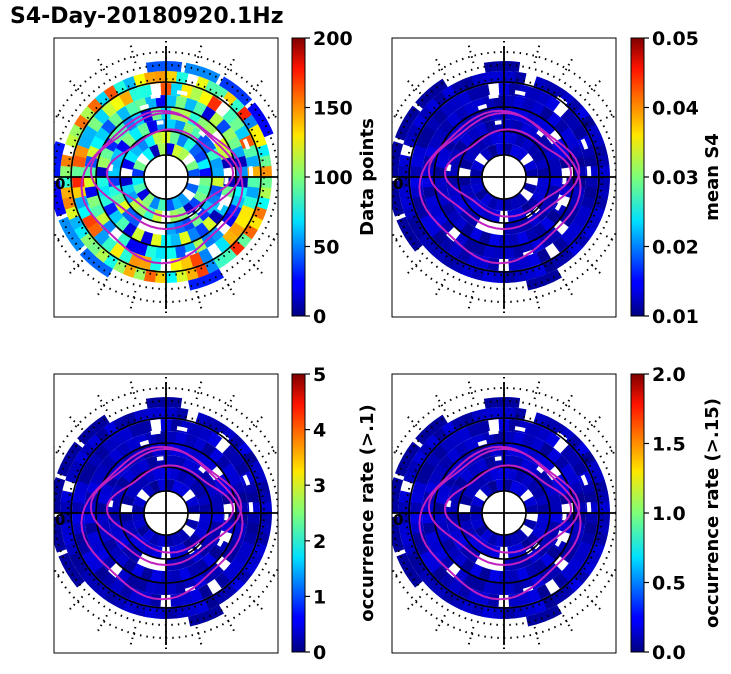 The height and width of the screenshot is (674, 731). What do you see at coordinates (367, 512) in the screenshot?
I see `colorbar-label: occurrence rate (>.1)` at bounding box center [367, 512].